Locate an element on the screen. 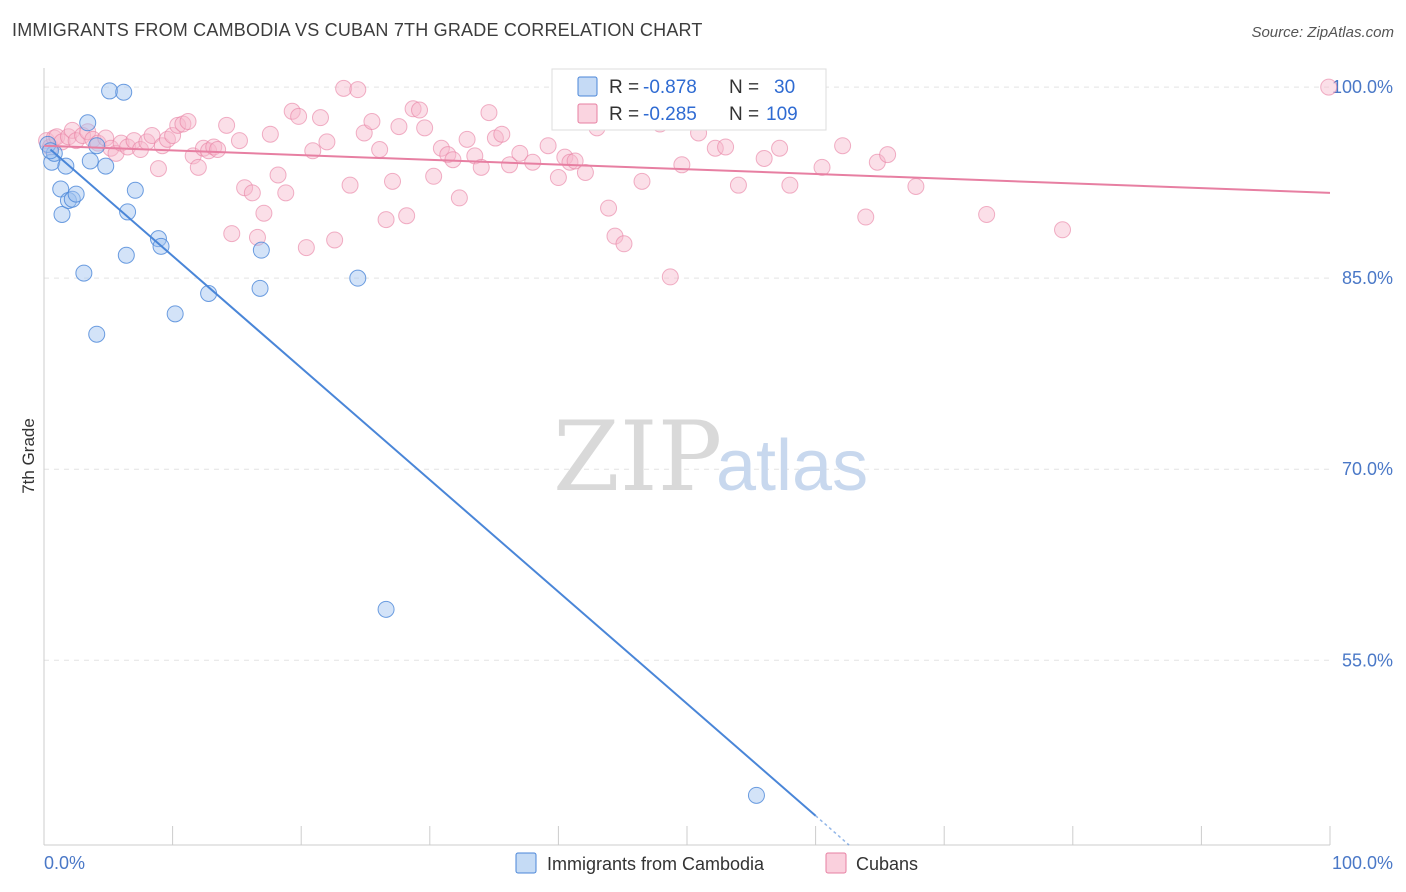 The width and height of the screenshot is (1406, 892). legend-r-label-cambodia: R = is located at coordinates (624, 87).